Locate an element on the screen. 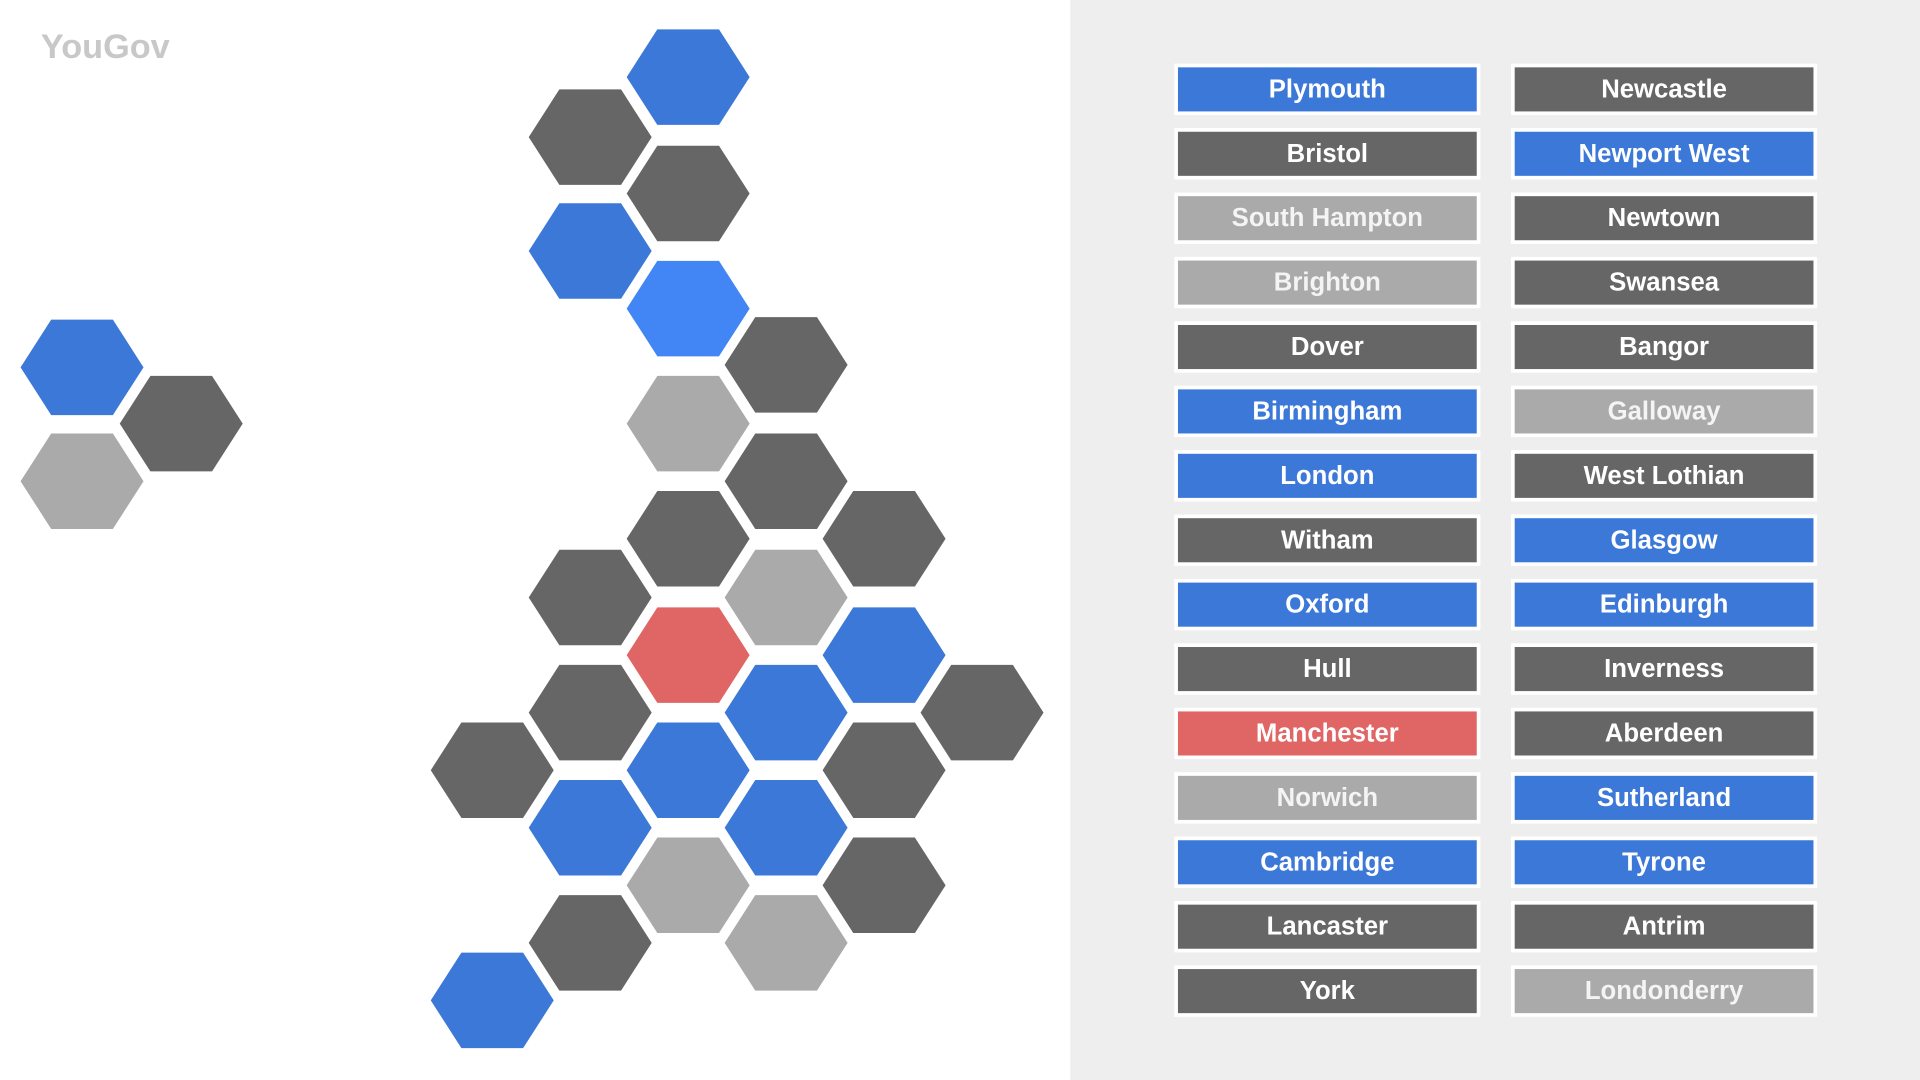 The image size is (1920, 1080). place-label: Inverness is located at coordinates (1664, 669).